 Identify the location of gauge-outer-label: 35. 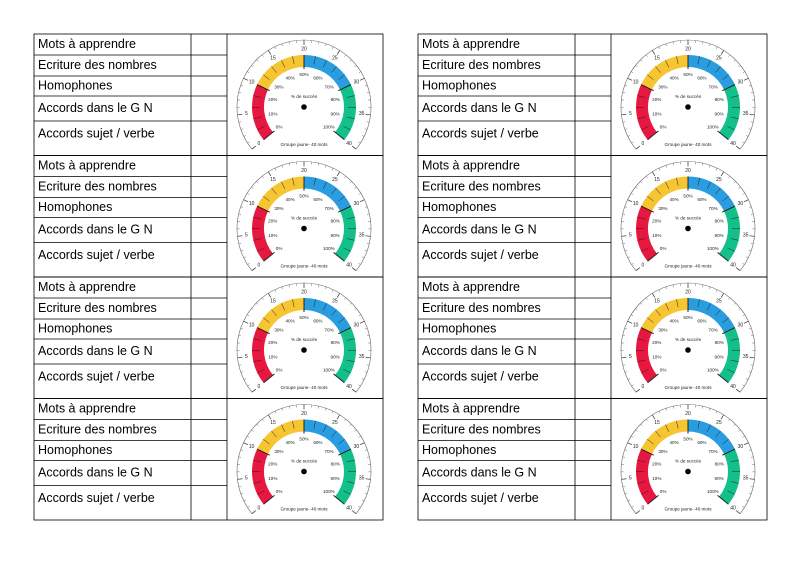
(746, 357).